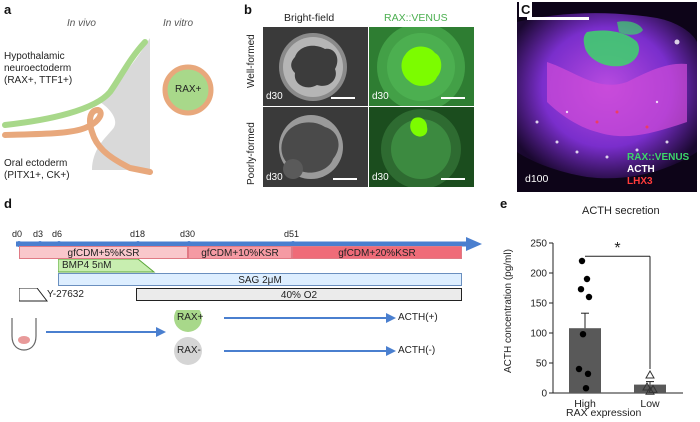 Image resolution: width=700 pixels, height=422 pixels. What do you see at coordinates (34, 56) in the screenshot?
I see `hypothalamic-label-1: Hypothalamic` at bounding box center [34, 56].